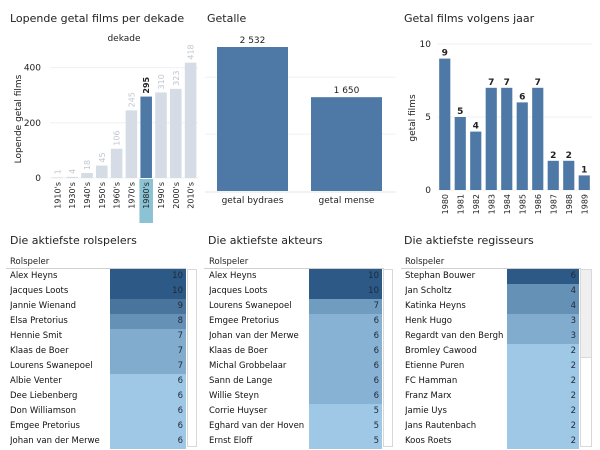 The width and height of the screenshot is (600, 450). What do you see at coordinates (440, 276) in the screenshot?
I see `row-name: Stephan Bouwer` at bounding box center [440, 276].